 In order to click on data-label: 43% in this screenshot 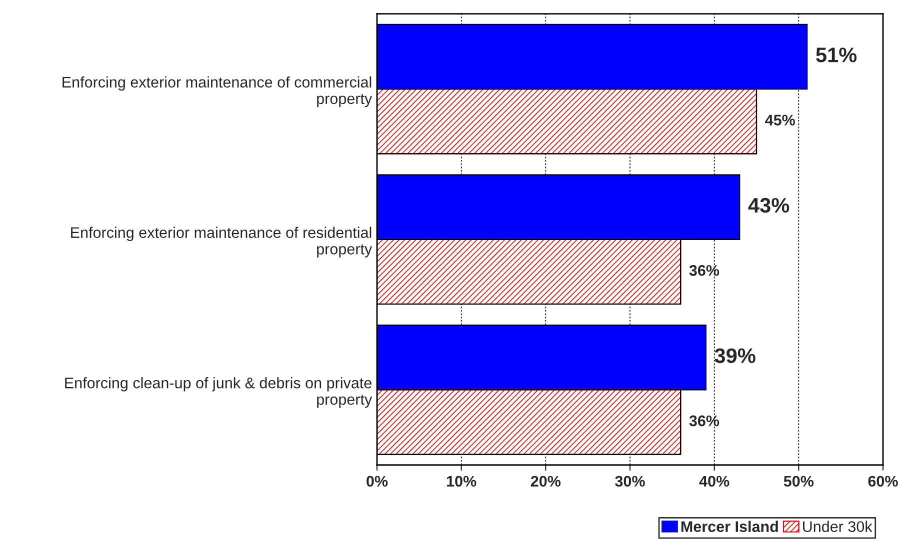, I will do `click(769, 205)`.